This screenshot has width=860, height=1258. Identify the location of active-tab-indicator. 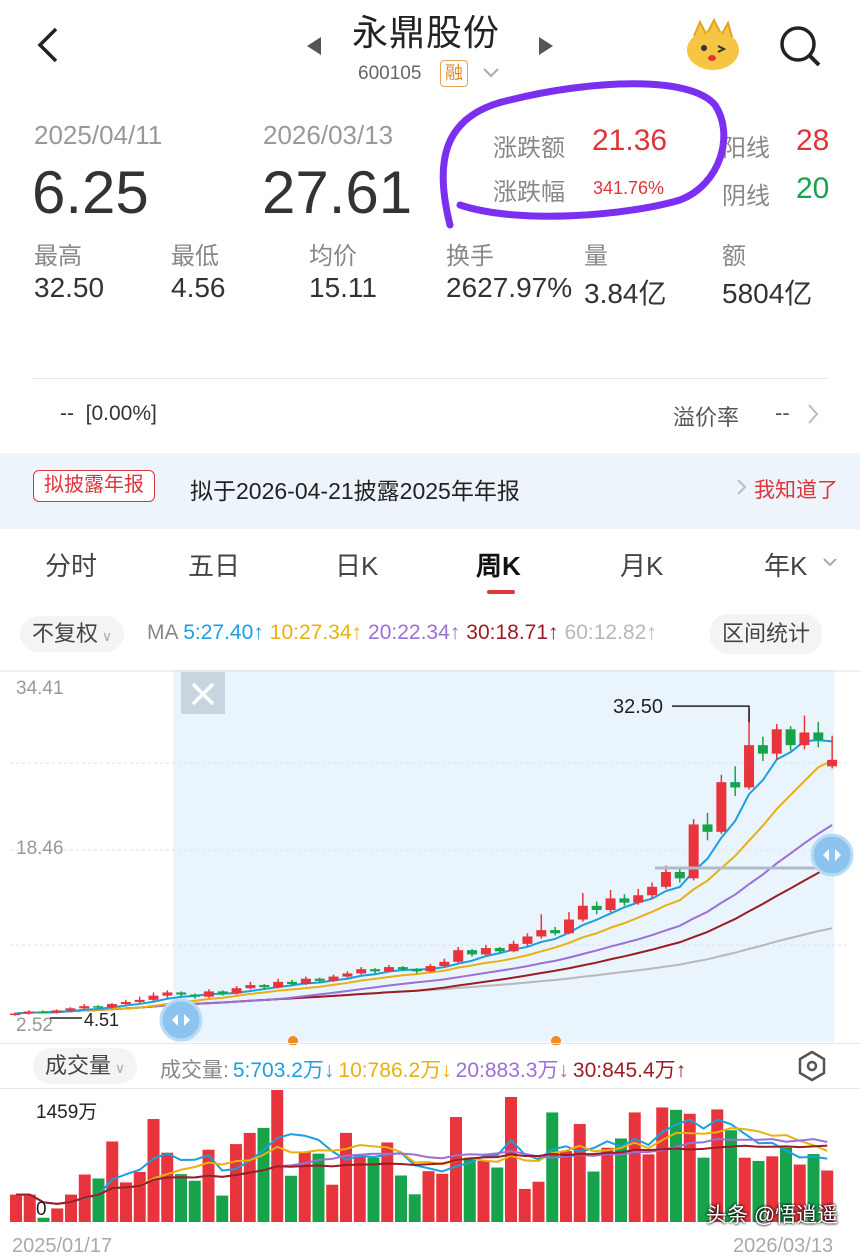
(501, 592).